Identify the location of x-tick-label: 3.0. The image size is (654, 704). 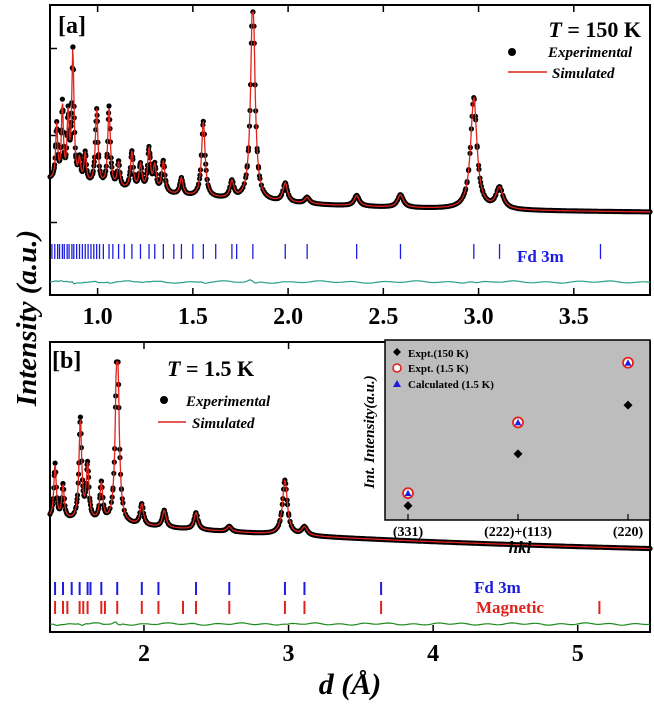
(479, 317).